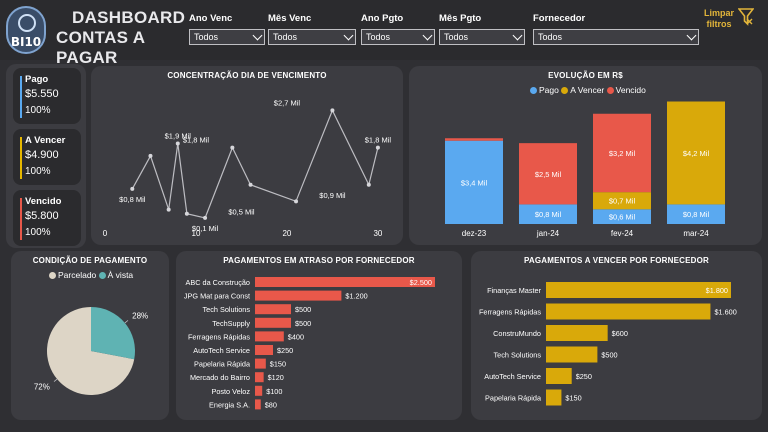  I want to click on category-label: AutoTech Service, so click(221, 350).